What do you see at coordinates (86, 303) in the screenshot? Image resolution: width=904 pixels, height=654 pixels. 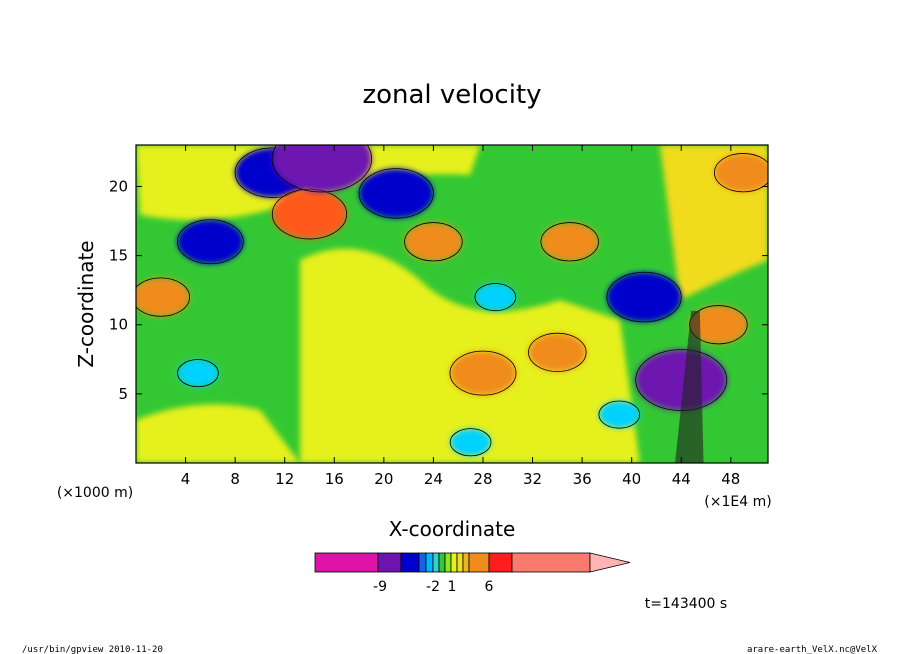 I see `y-axis-label: Z-coordinate` at bounding box center [86, 303].